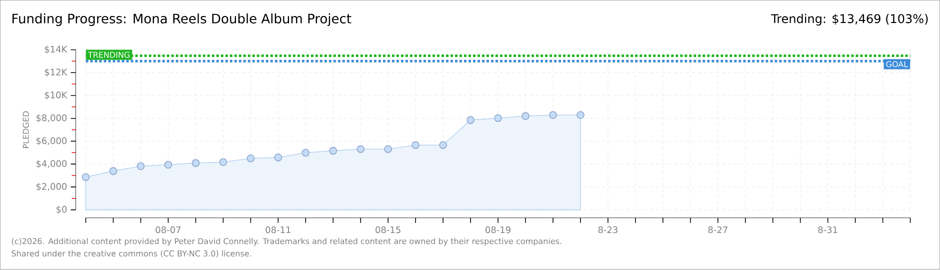  Describe the element at coordinates (56, 72) in the screenshot. I see `y-tick-label: $12K` at that location.